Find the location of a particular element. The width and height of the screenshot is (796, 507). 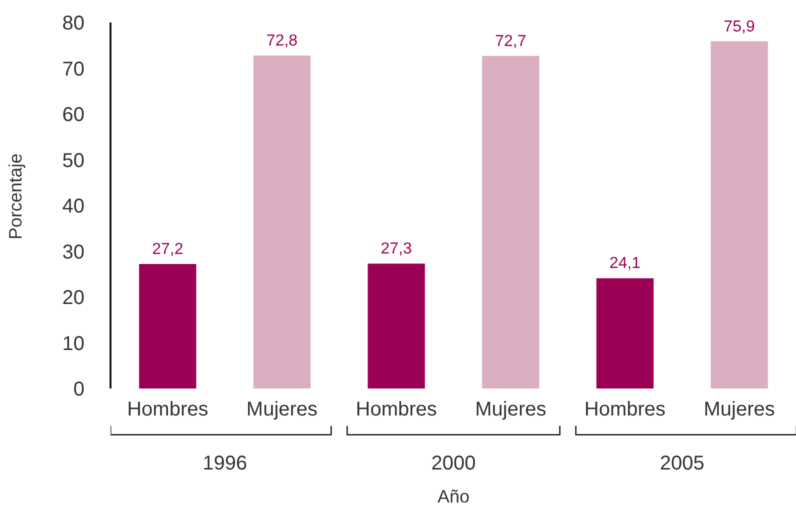

y-tick-label: 40 is located at coordinates (73, 207).